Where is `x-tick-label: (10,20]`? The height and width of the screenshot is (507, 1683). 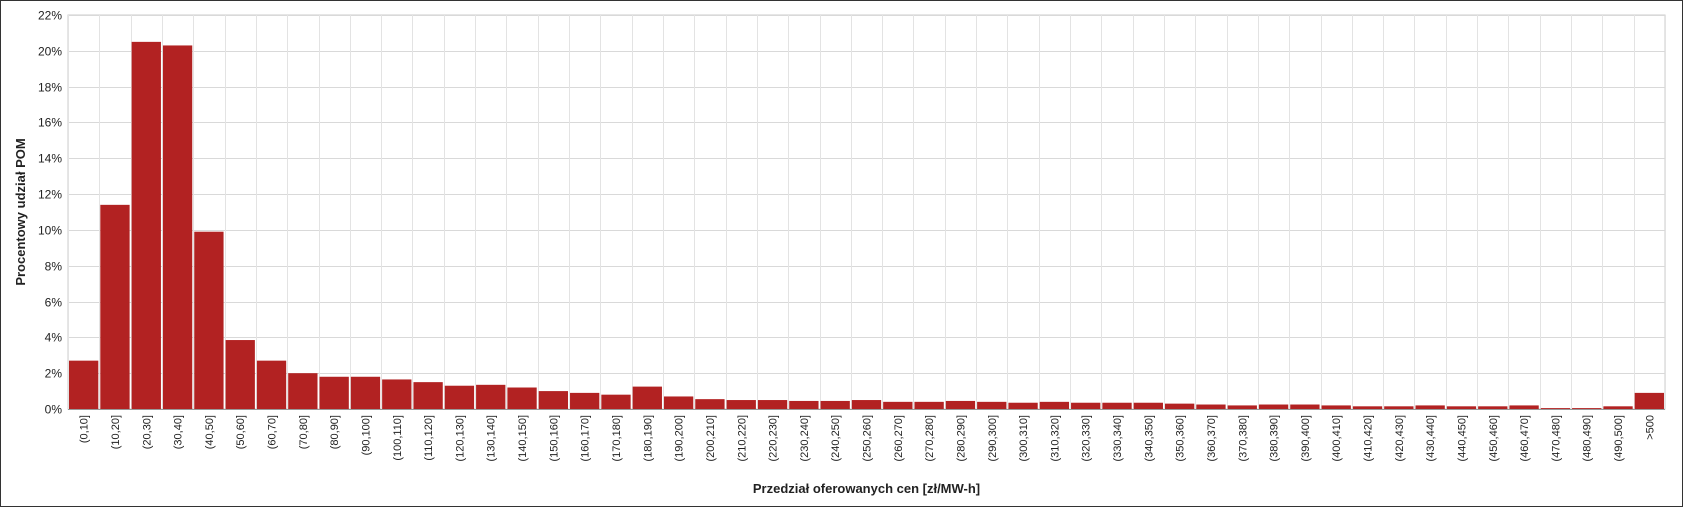
x-tick-label: (10,20] is located at coordinates (116, 432).